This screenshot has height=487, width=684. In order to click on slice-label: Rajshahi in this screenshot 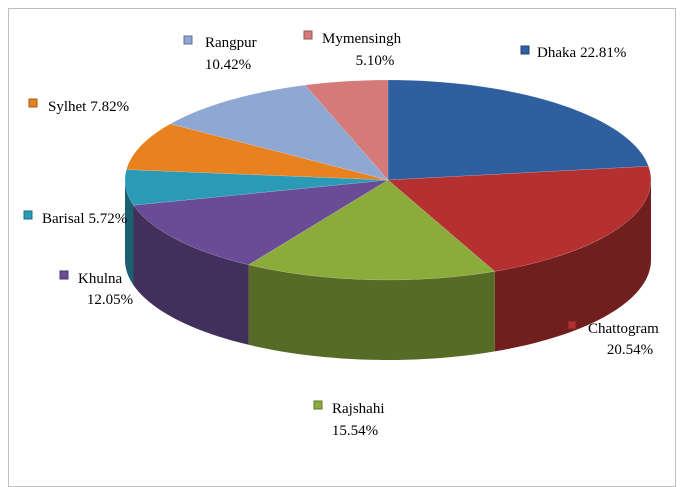, I will do `click(358, 409)`.